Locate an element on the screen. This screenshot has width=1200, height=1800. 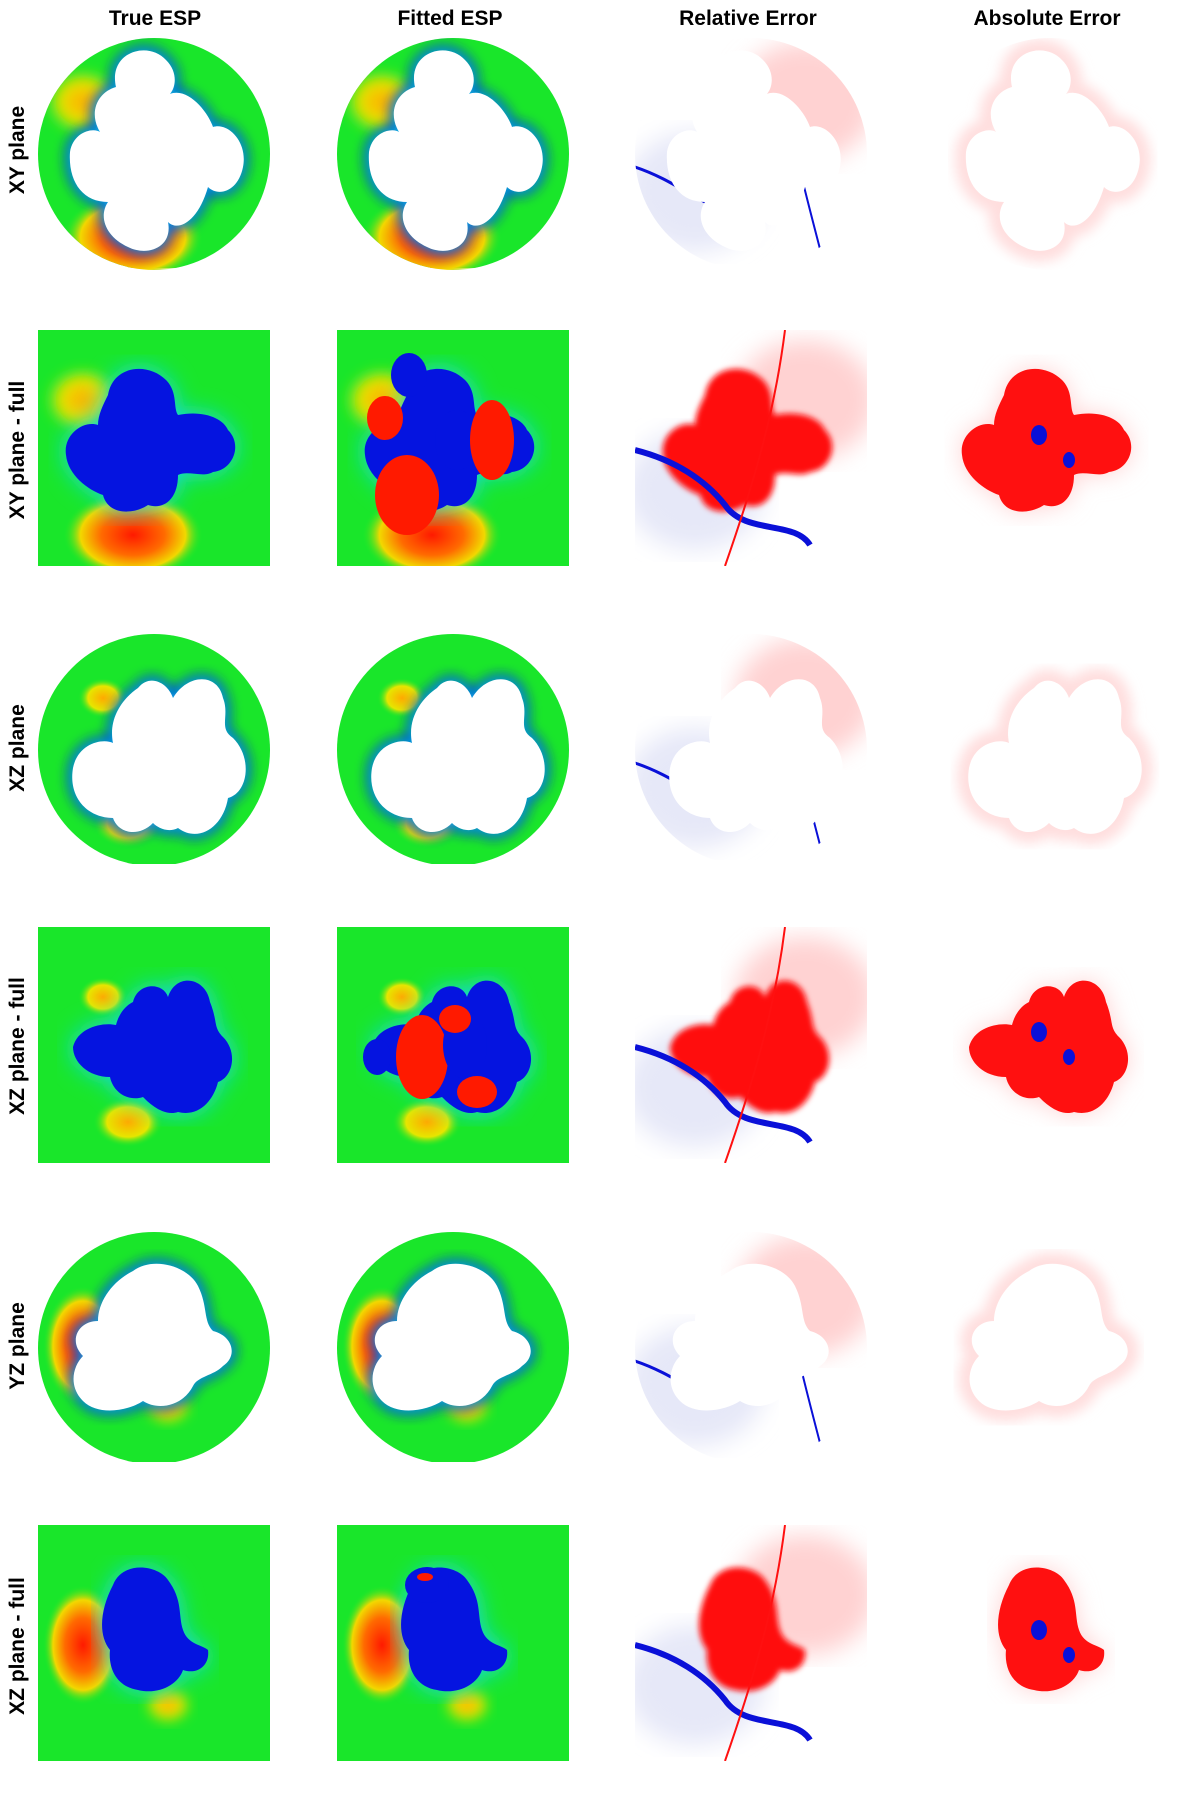
panel-5-fitted is located at coordinates (453, 1347).